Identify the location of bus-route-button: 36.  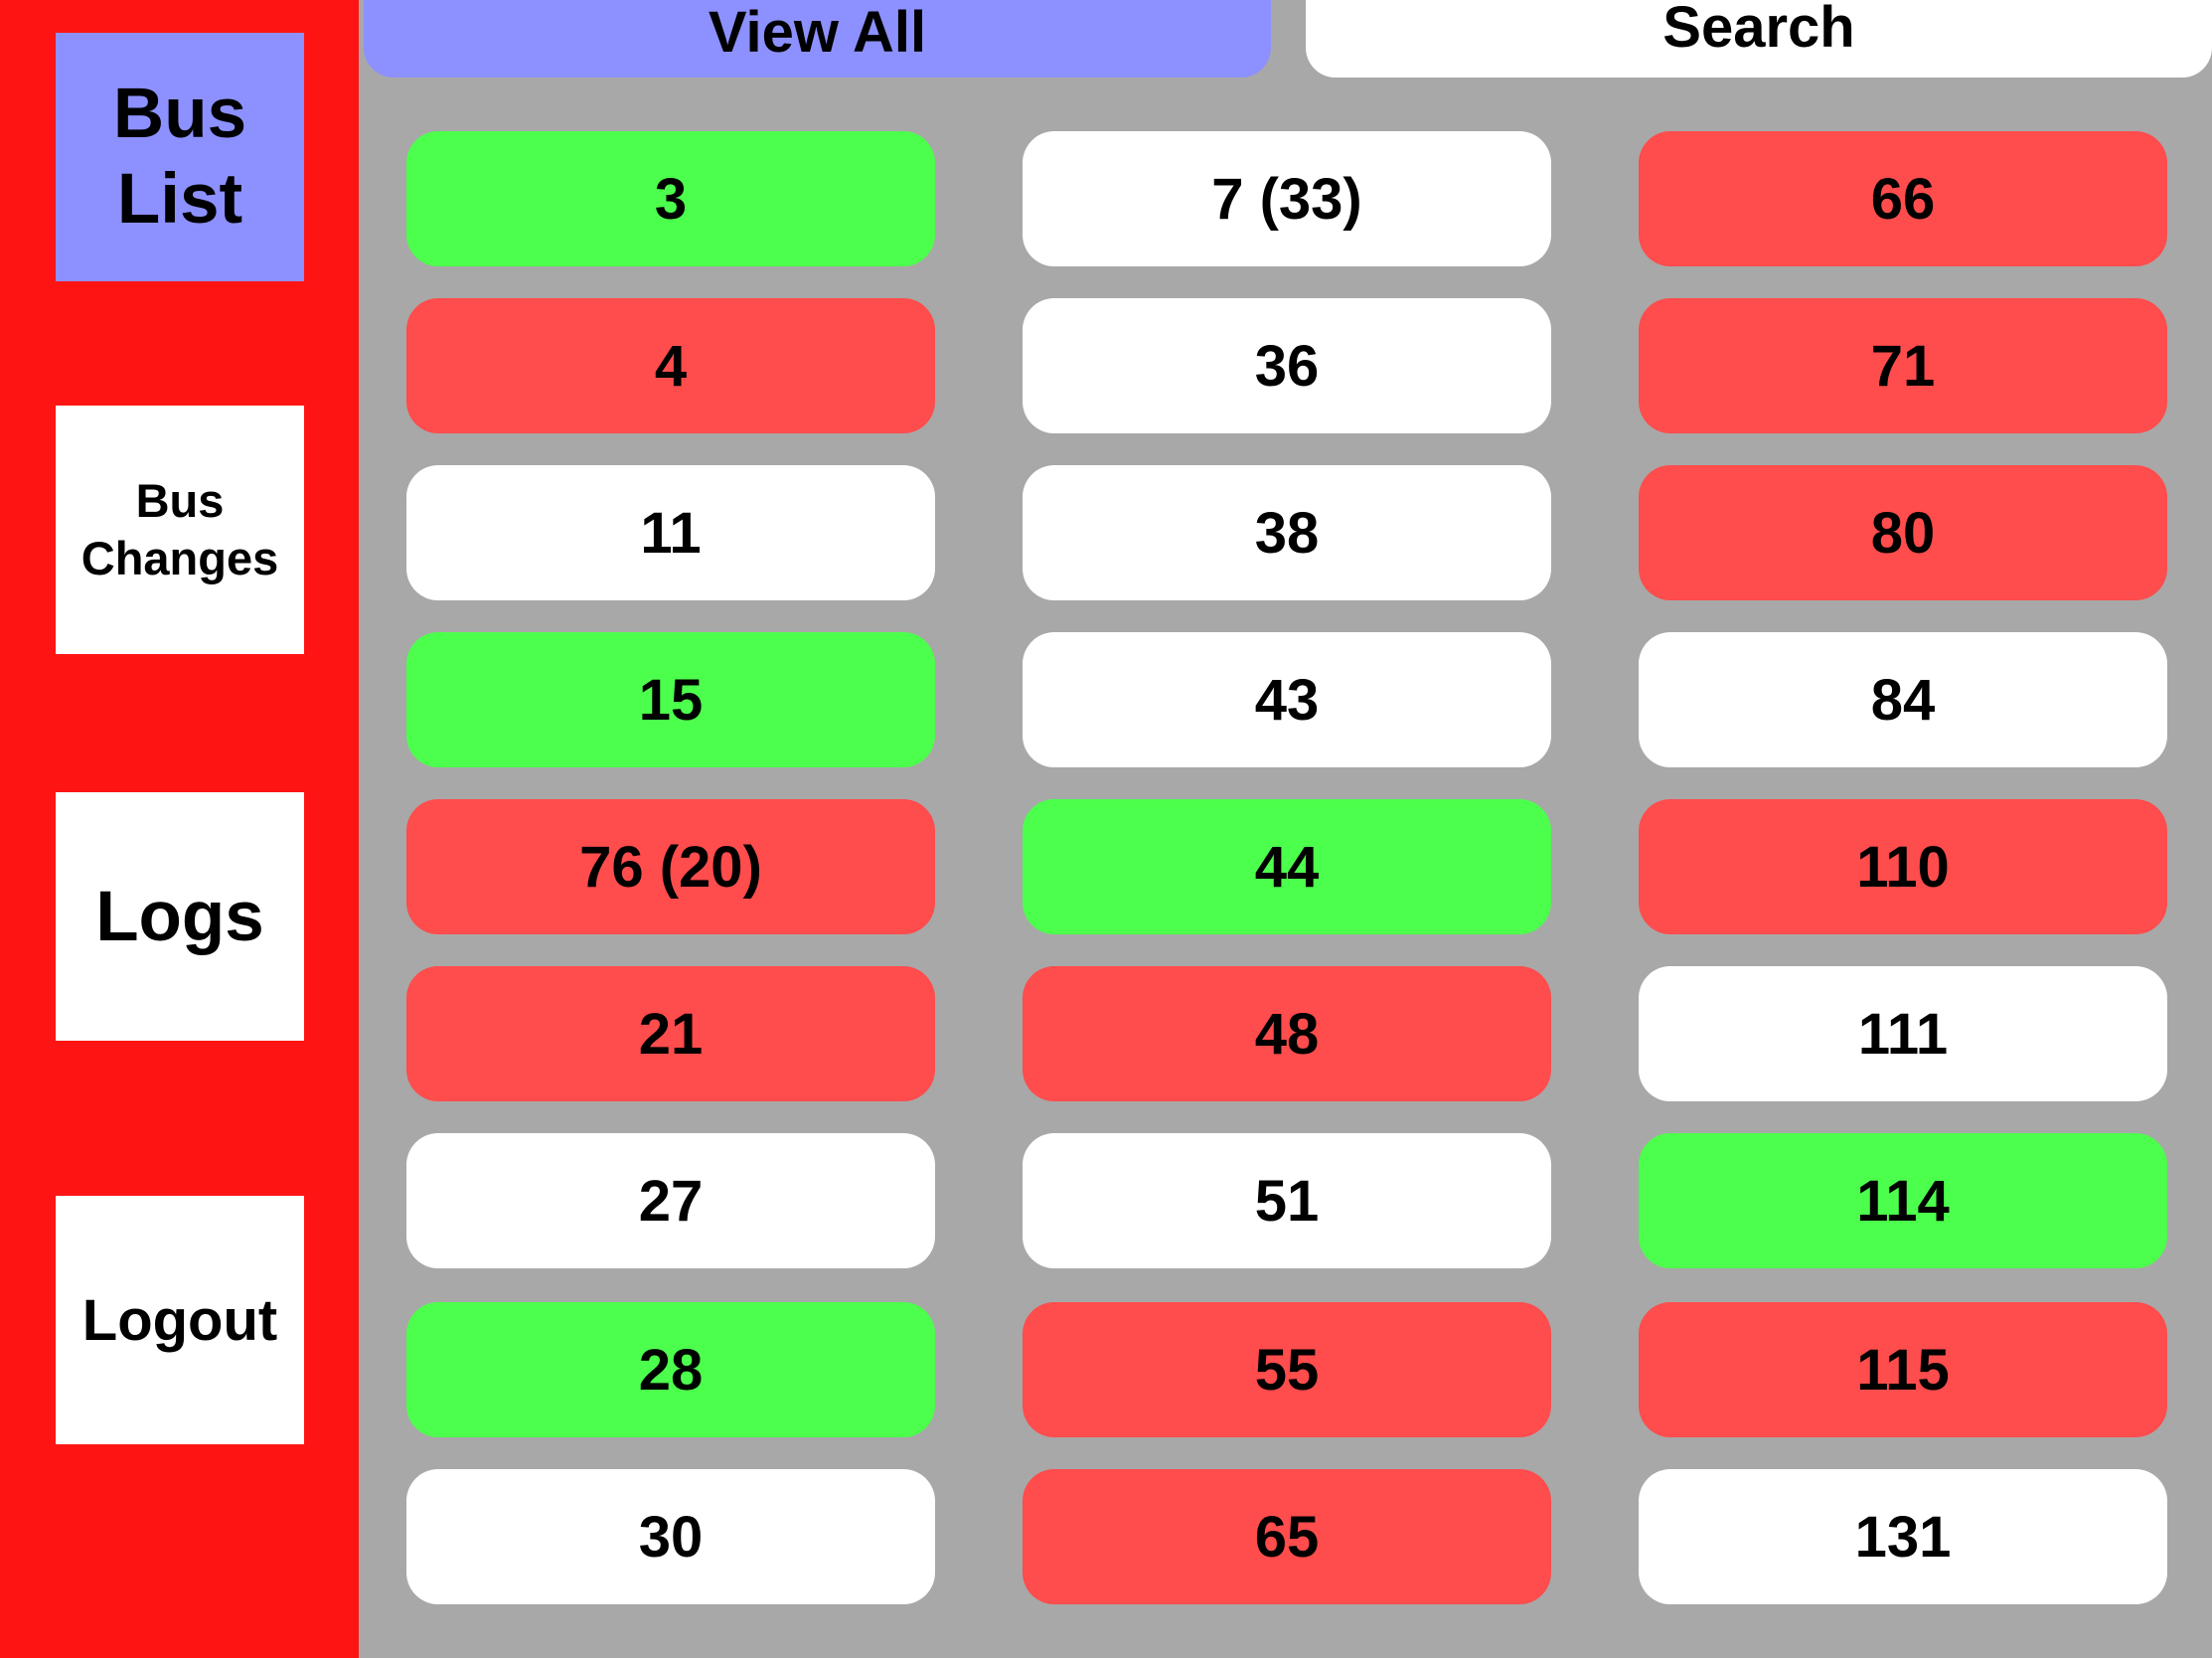
(1287, 366).